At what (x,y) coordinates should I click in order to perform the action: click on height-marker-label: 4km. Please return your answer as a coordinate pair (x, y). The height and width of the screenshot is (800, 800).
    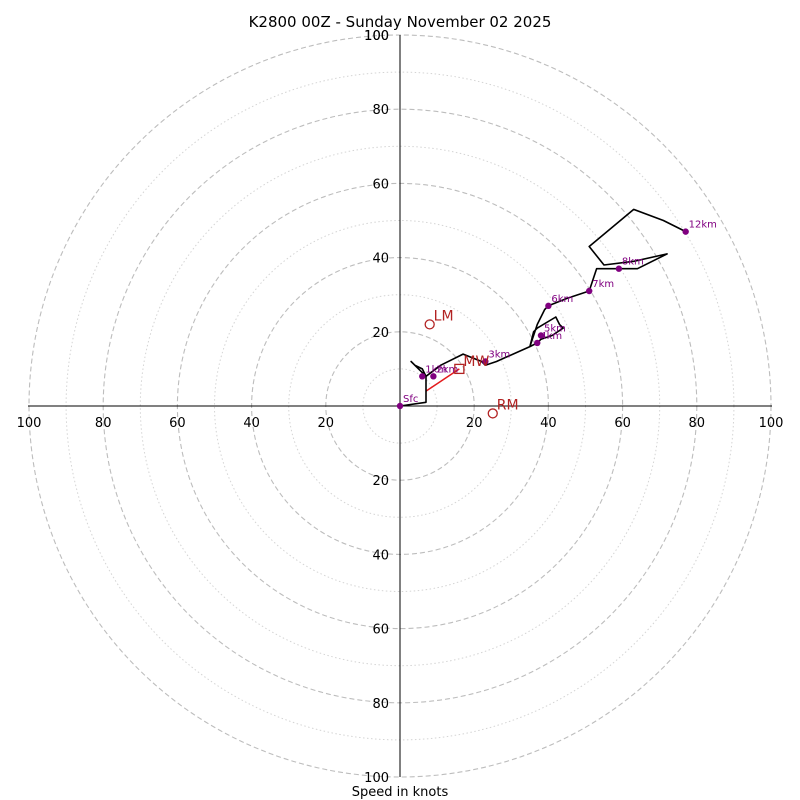
    Looking at the image, I should click on (551, 336).